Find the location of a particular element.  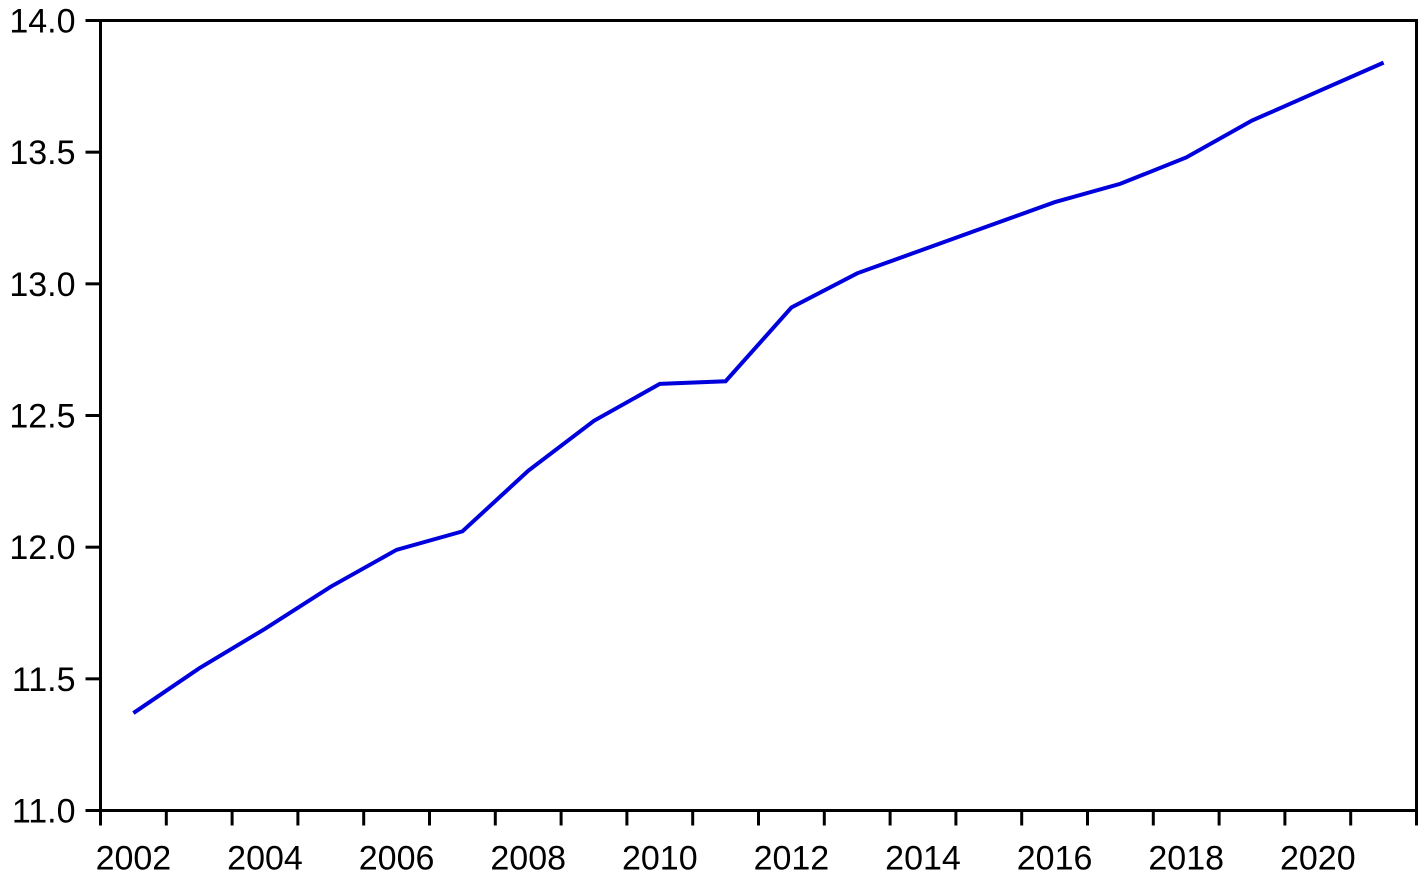

x-axis-tick-label: 2010 is located at coordinates (660, 859).